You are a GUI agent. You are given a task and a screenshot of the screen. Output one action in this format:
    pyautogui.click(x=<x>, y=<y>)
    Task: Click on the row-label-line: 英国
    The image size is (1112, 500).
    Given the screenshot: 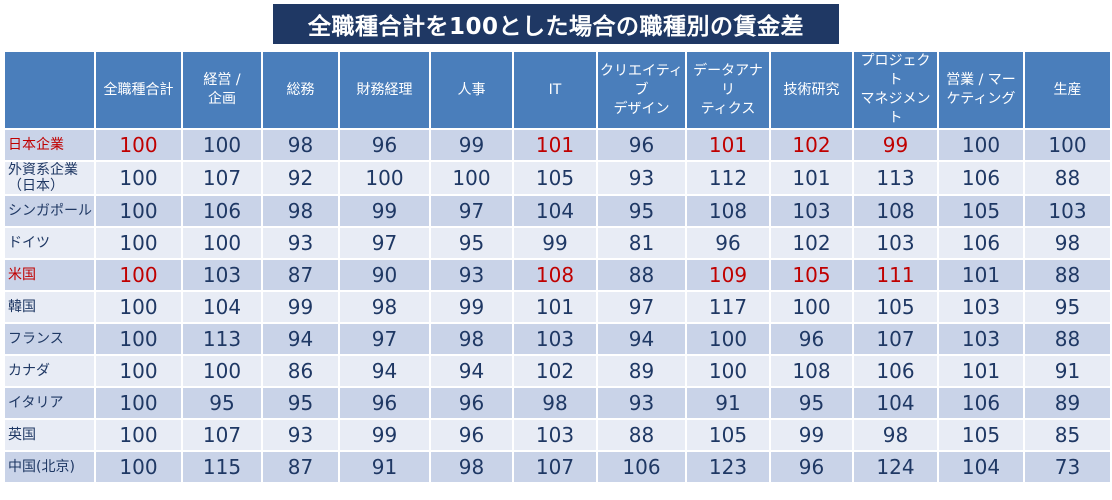 What is the action you would take?
    pyautogui.click(x=22, y=435)
    